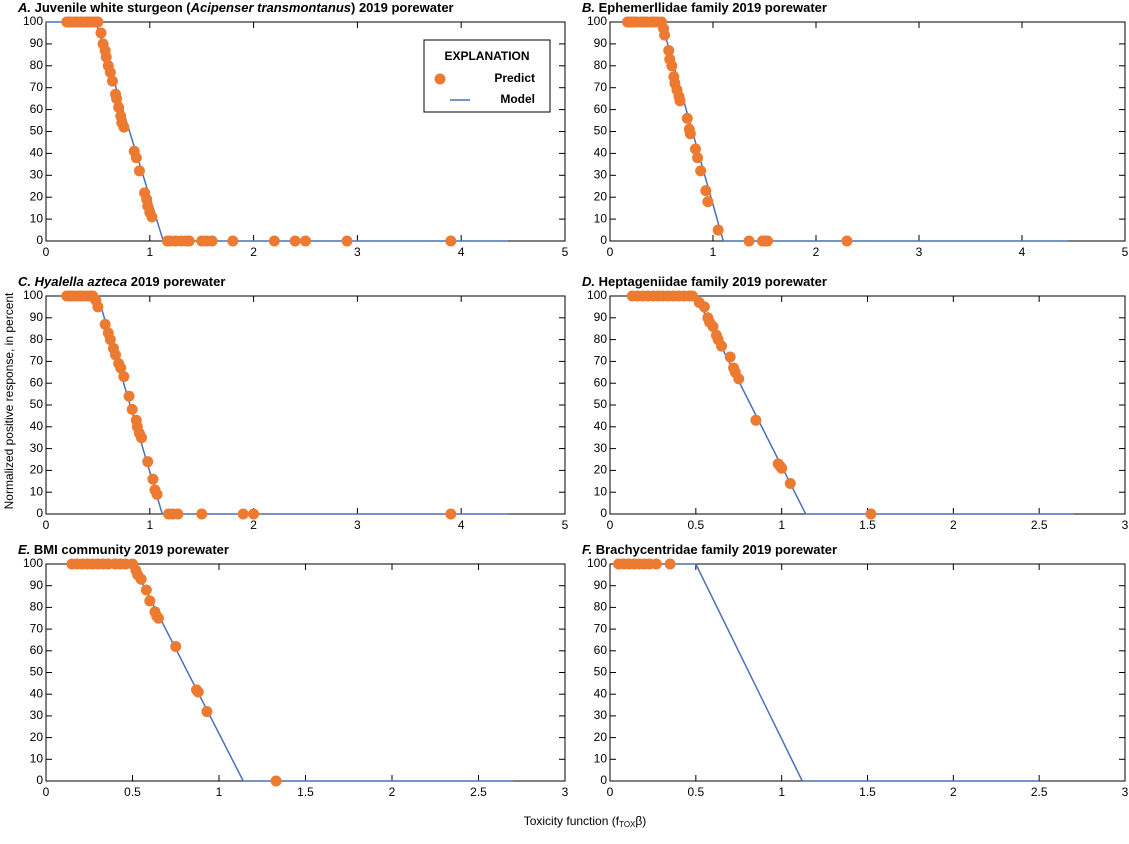 Image resolution: width=1129 pixels, height=844 pixels. What do you see at coordinates (711, 7) in the screenshot?
I see `title-part: Ephemerllidae family 2019 porewater` at bounding box center [711, 7].